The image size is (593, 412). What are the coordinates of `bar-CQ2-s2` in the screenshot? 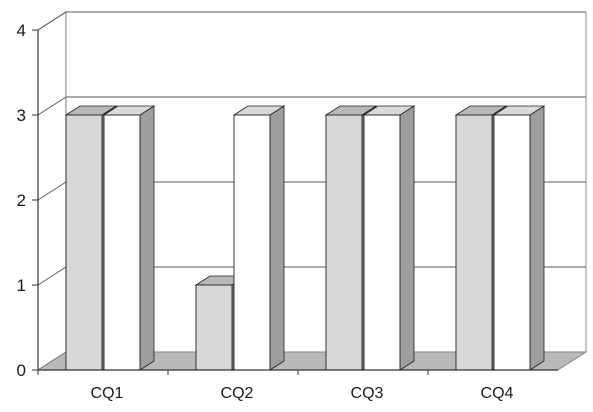 It's located at (259, 238).